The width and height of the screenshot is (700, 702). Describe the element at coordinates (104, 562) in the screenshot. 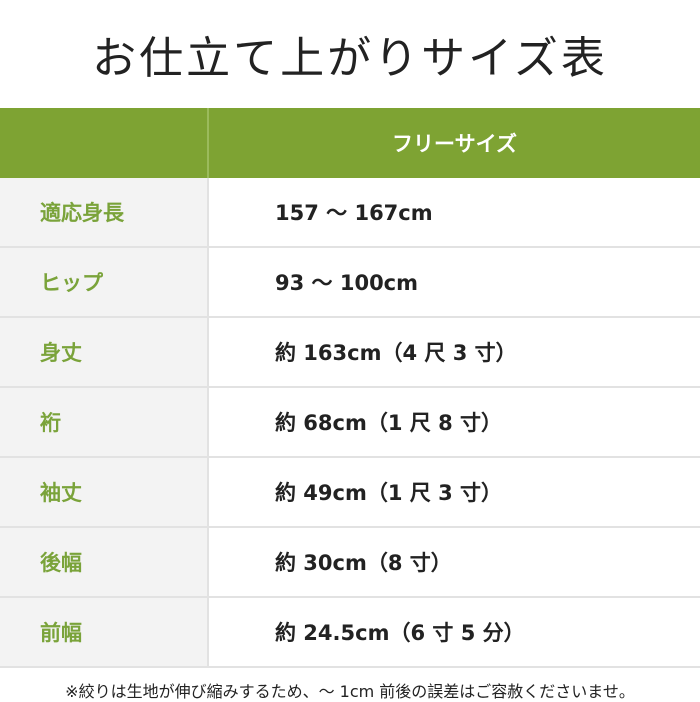

I see `row-label: 後幅` at that location.